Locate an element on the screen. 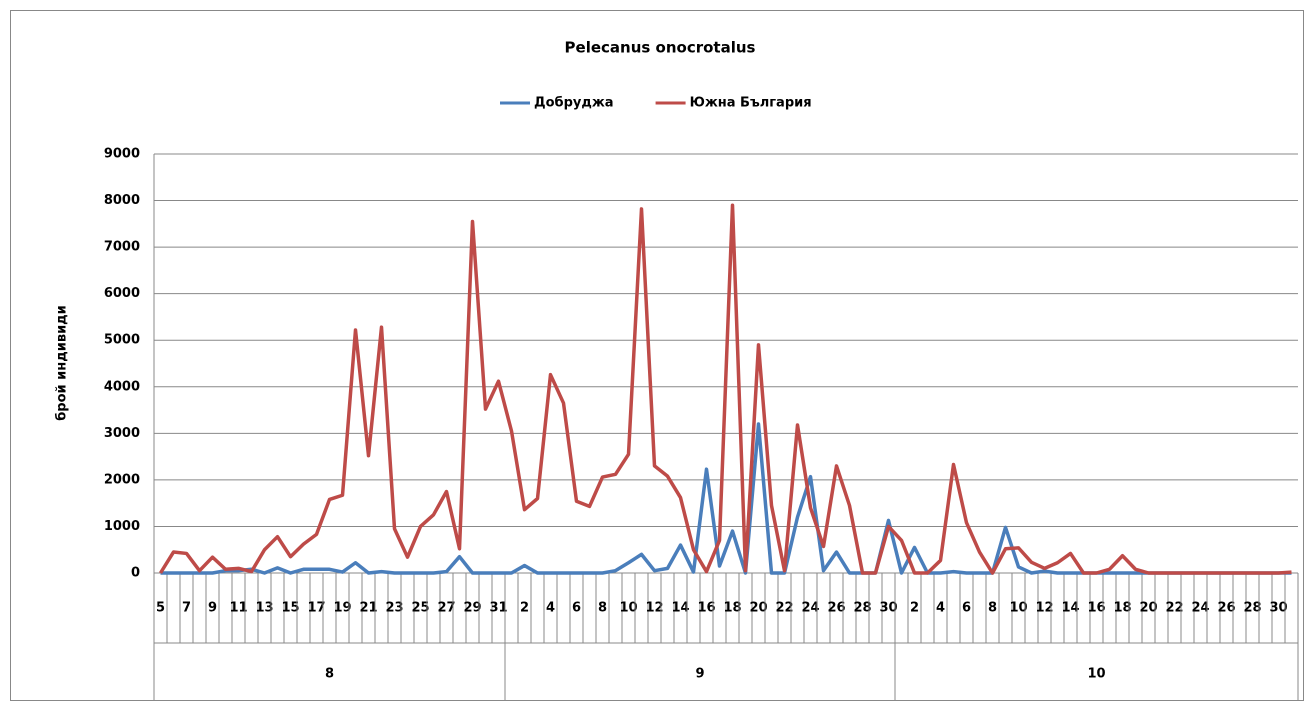 This screenshot has height=713, width=1315. group-label: 8 is located at coordinates (329, 674).